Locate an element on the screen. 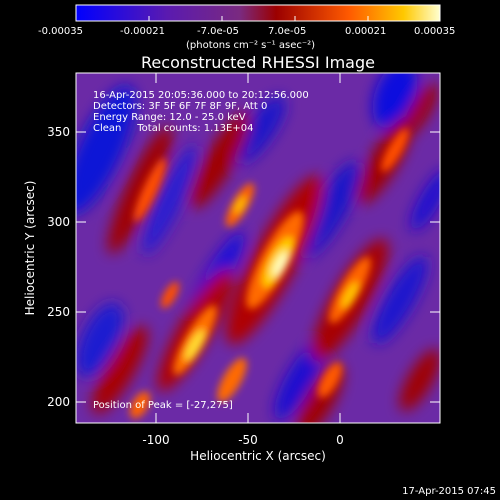 Image resolution: width=500 pixels, height=500 pixels. method-counts-text: Clean Total counts: 1.13E+04 is located at coordinates (173, 128).